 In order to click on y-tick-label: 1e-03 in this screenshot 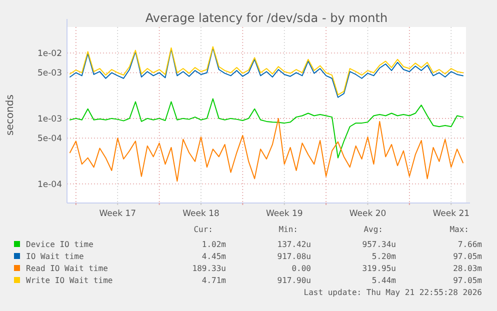, I will do `click(49, 119)`.